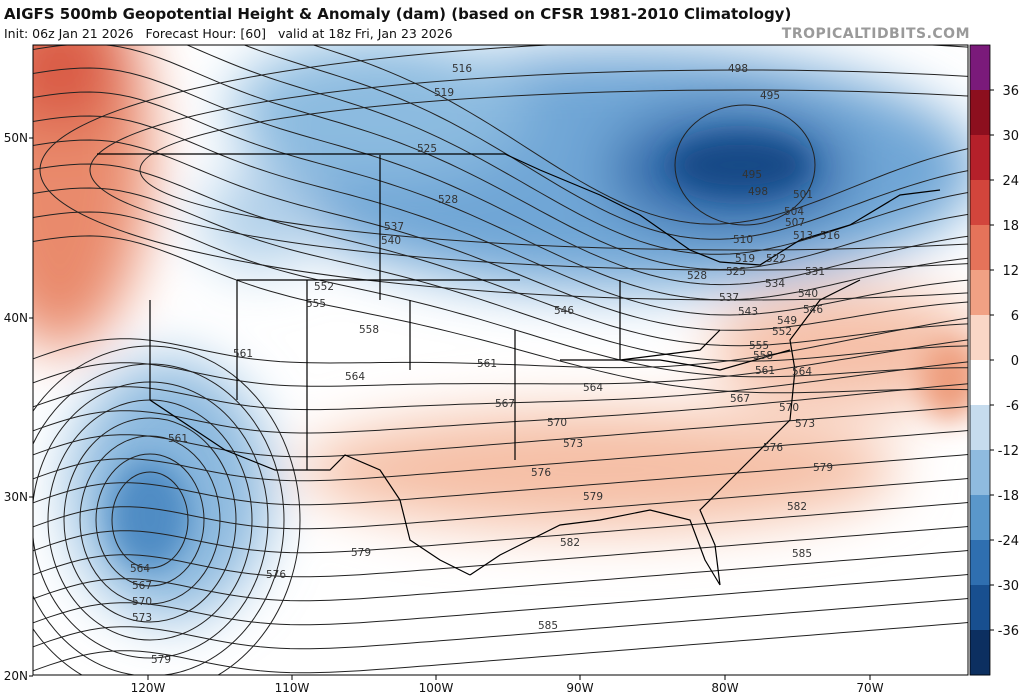 This screenshot has width=1024, height=700. Describe the element at coordinates (1010, 91) in the screenshot. I see `colorbar-tick-label: 36` at that location.